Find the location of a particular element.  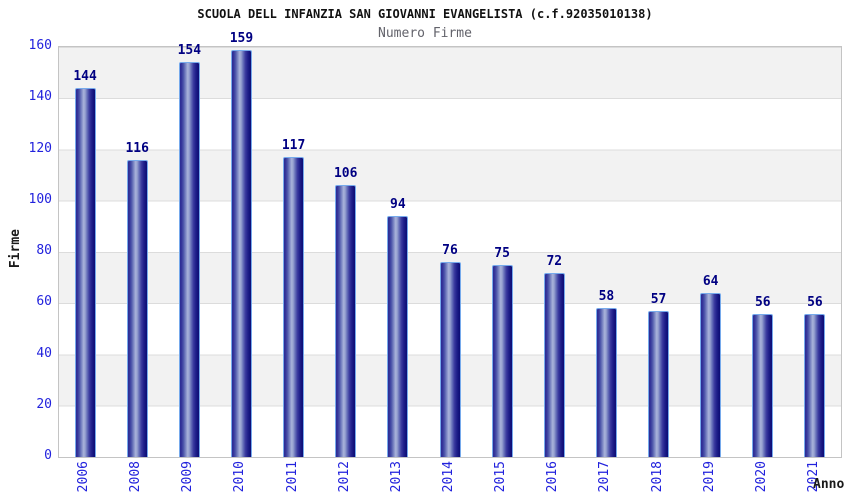

bar-2017 is located at coordinates (606, 382).